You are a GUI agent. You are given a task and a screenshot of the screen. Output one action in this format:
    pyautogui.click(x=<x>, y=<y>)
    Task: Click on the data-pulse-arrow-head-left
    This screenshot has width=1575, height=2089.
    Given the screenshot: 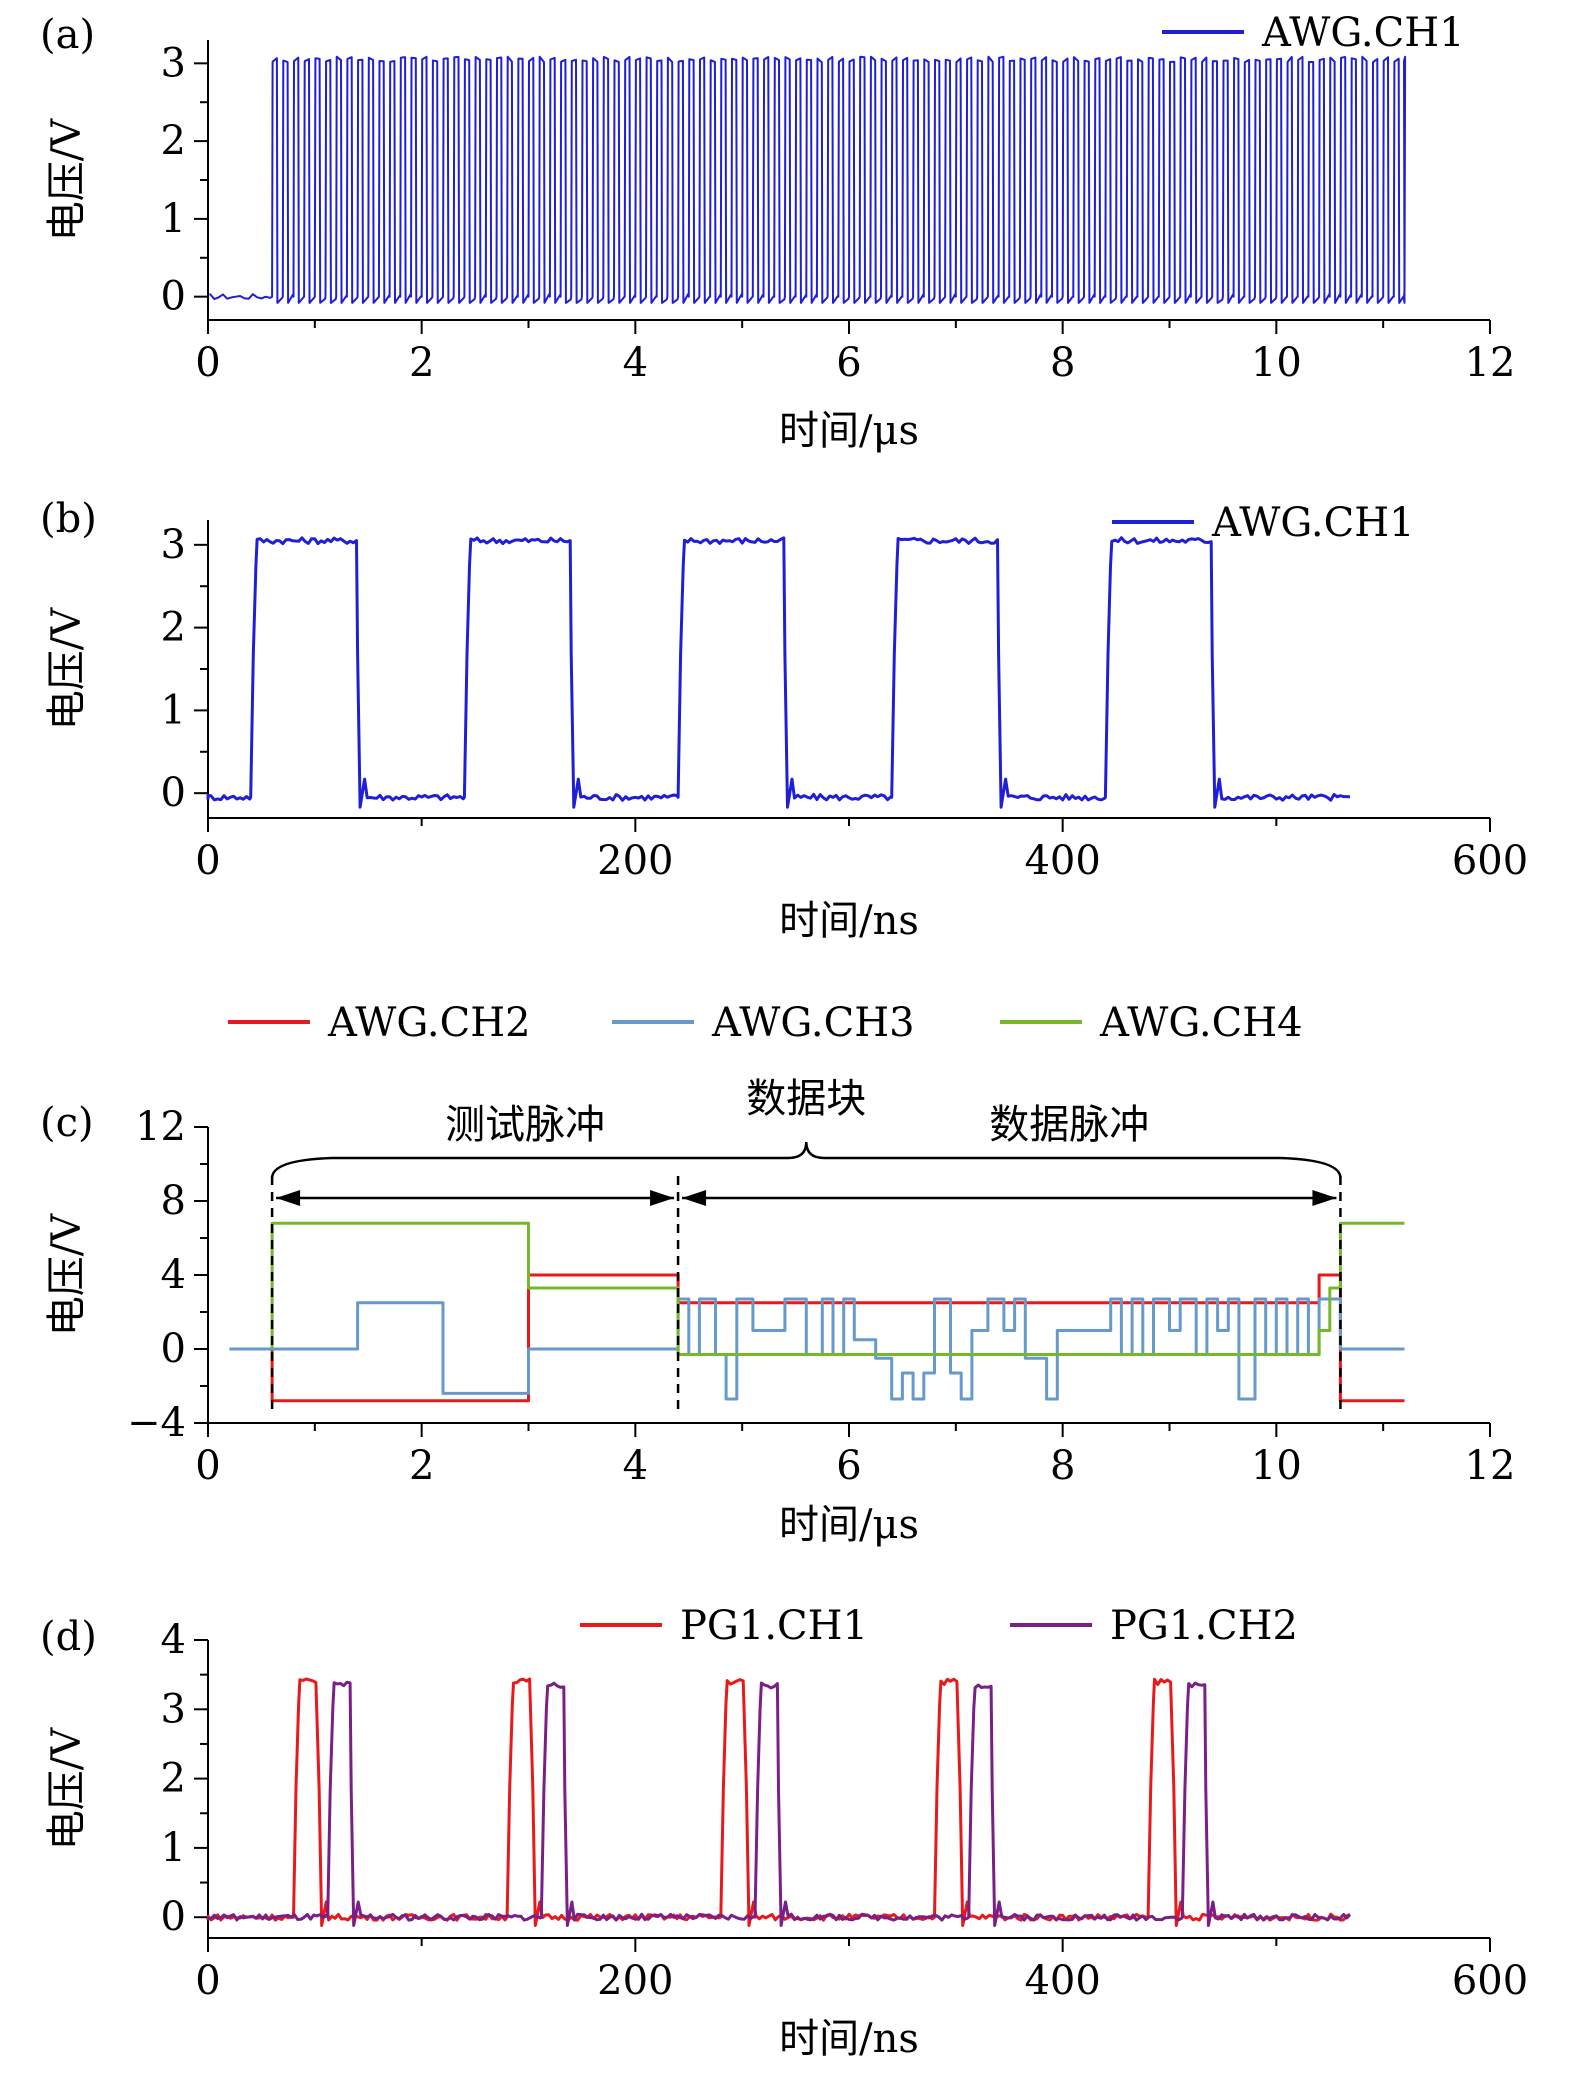 What is the action you would take?
    pyautogui.click(x=694, y=1198)
    